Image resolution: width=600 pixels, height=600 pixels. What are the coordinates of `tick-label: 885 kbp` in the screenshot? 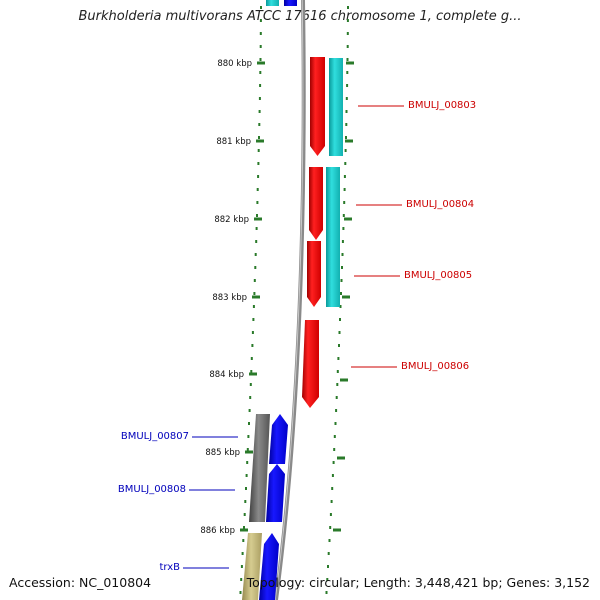 It's located at (222, 453).